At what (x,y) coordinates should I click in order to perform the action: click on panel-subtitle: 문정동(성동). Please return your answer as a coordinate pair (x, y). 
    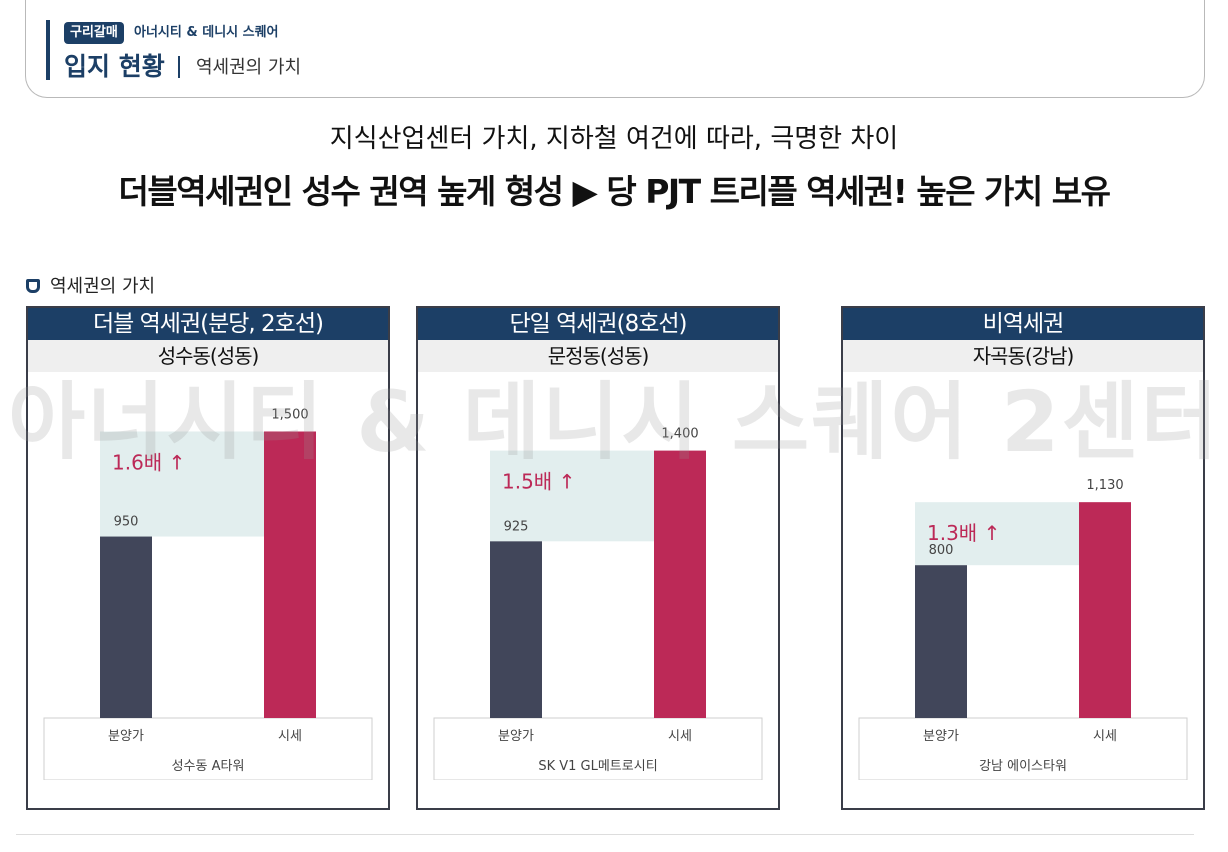
    Looking at the image, I should click on (598, 356).